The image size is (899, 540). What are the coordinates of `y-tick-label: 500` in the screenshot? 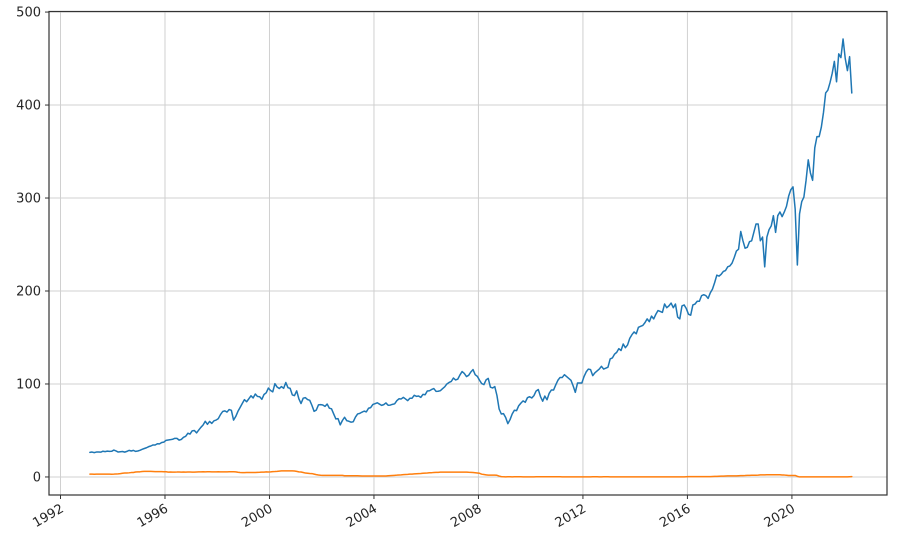 It's located at (28, 13).